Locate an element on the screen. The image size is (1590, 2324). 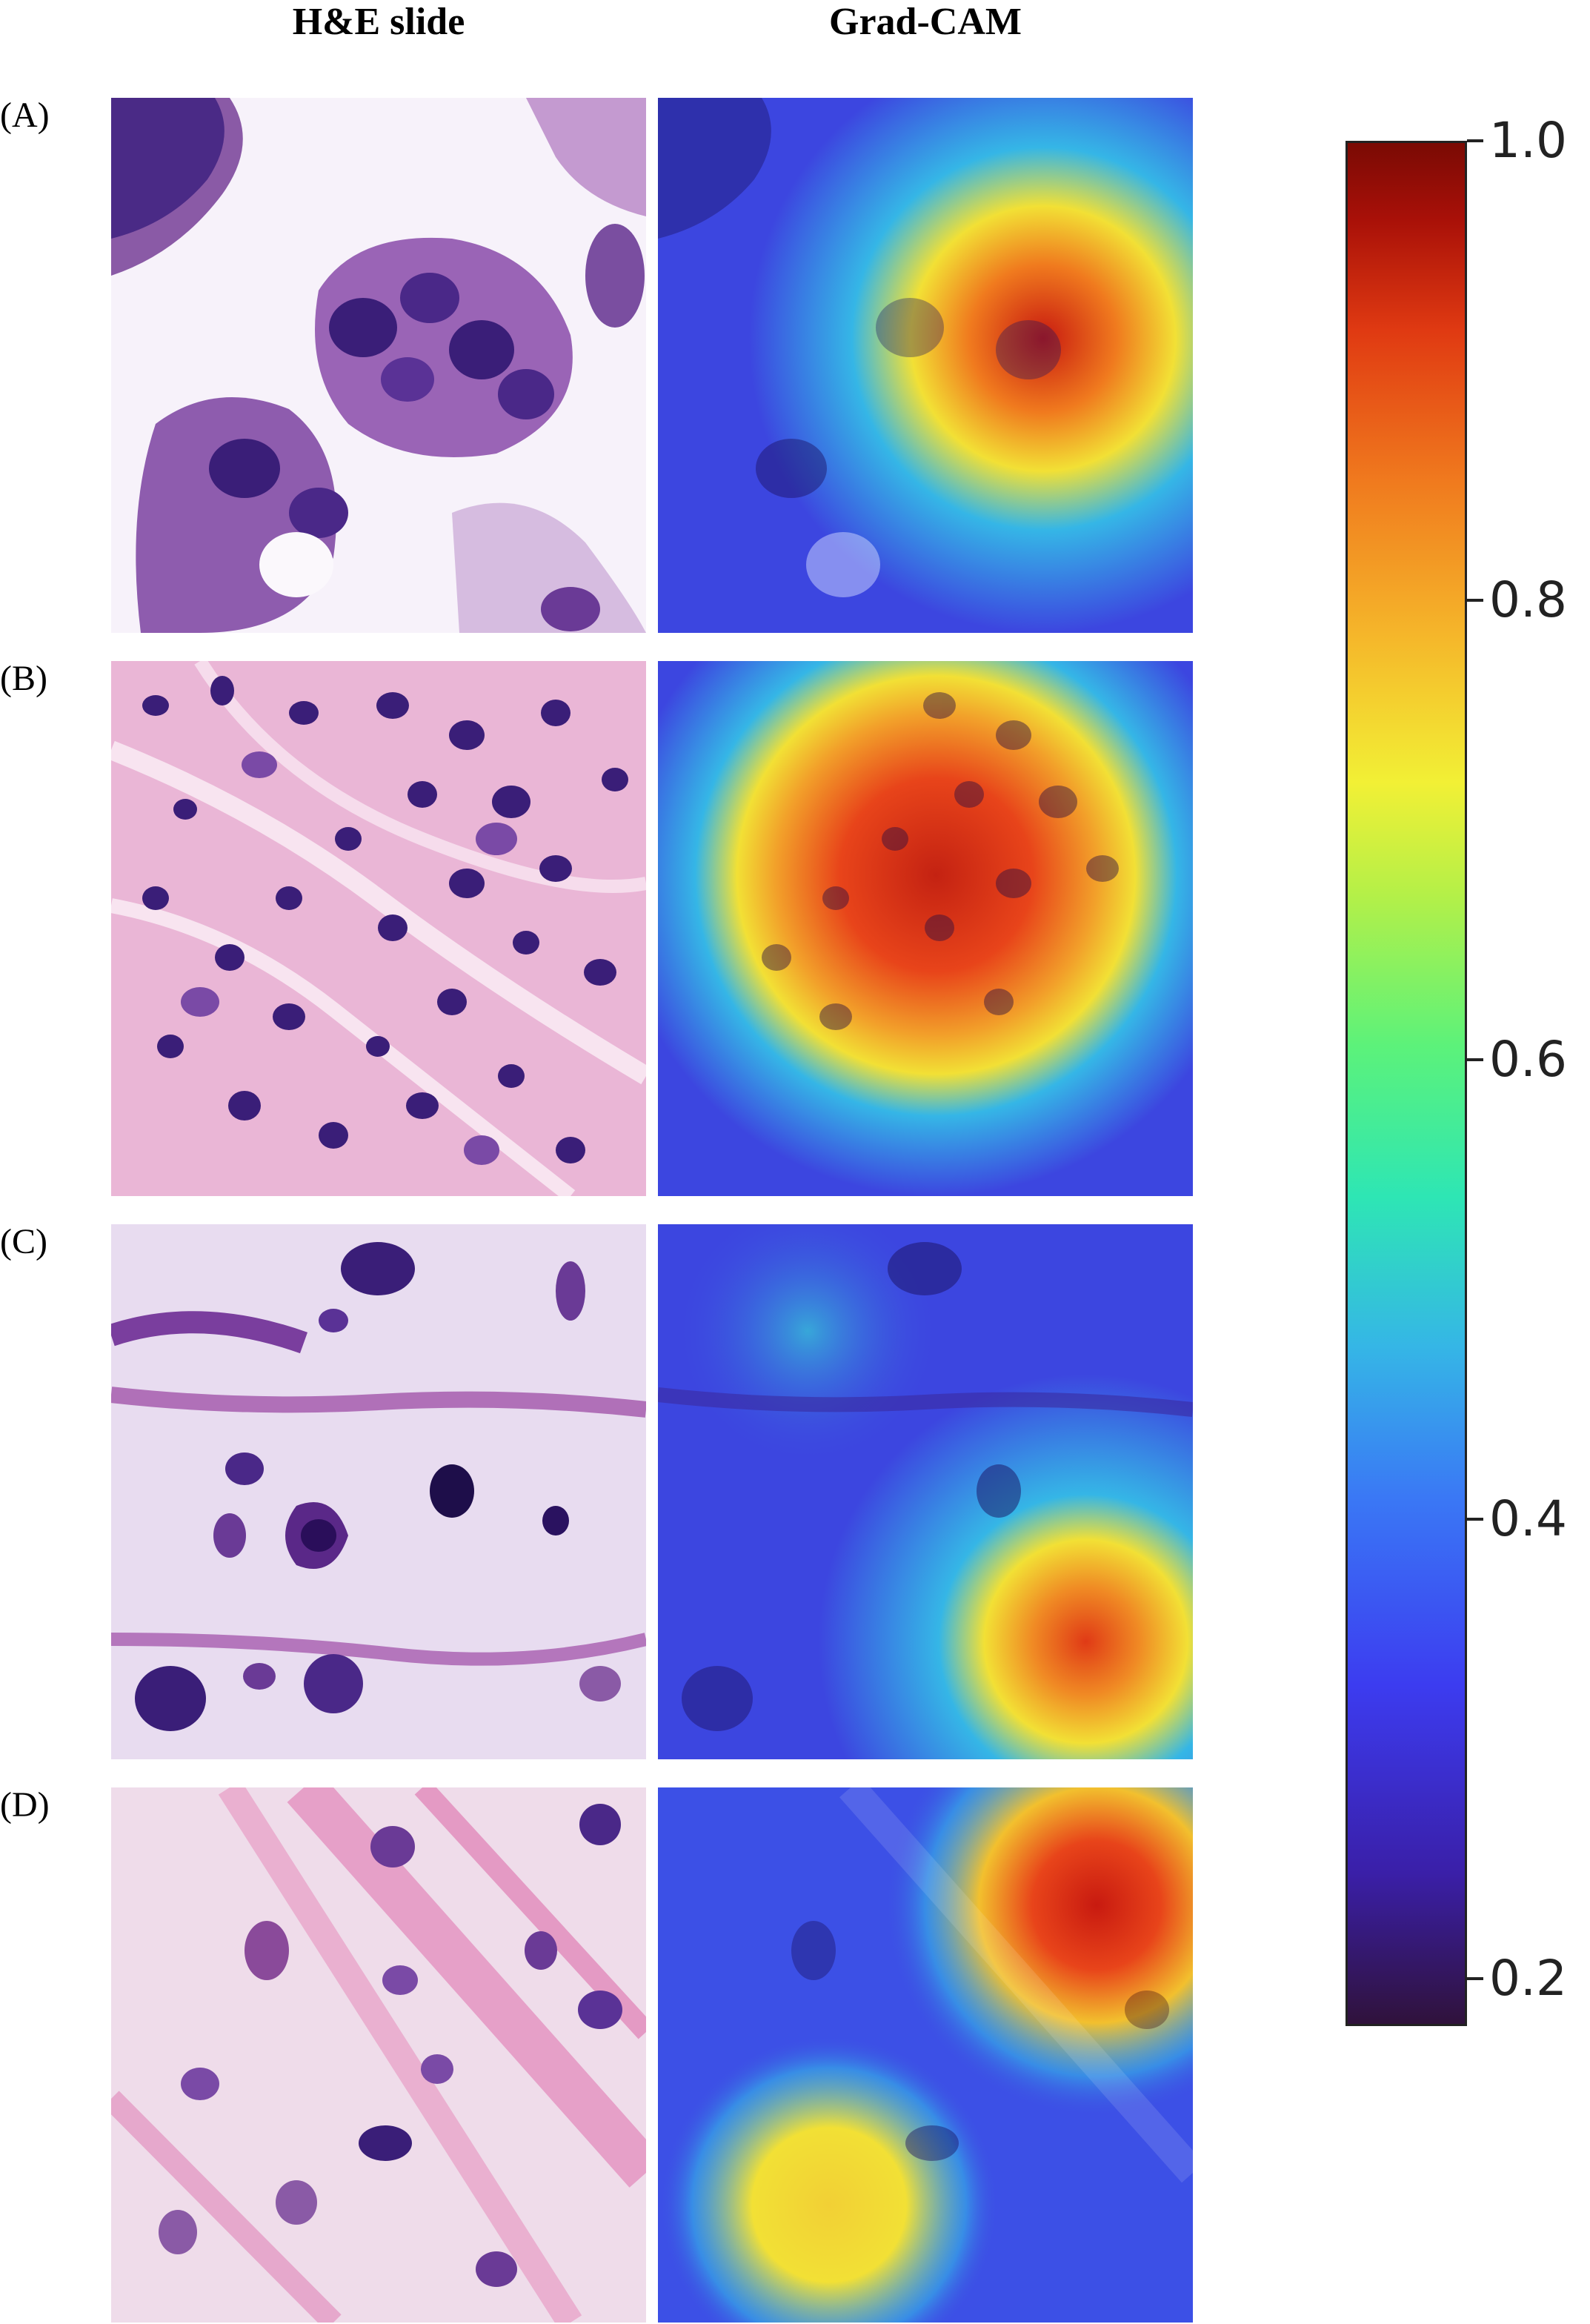
gradcam-heatmap-image-d is located at coordinates (925, 2055).